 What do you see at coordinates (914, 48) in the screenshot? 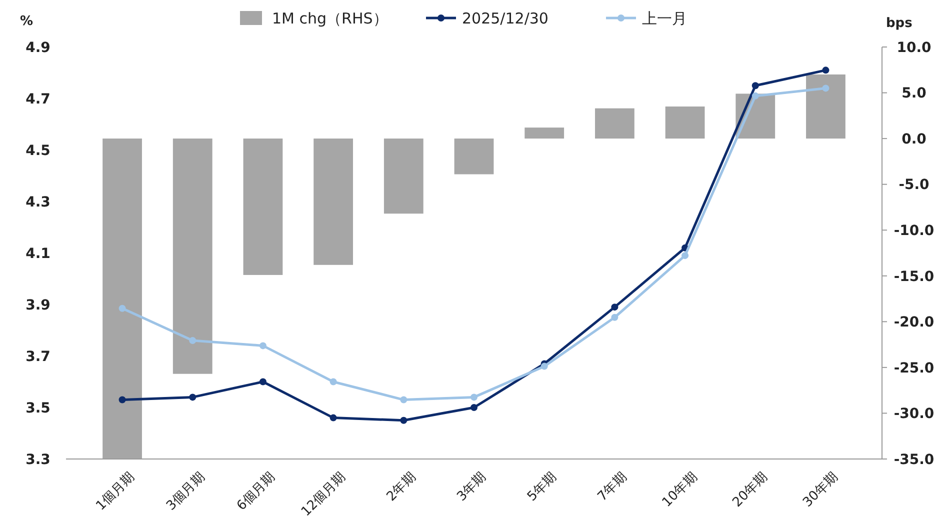
I see `y2-tick-label: 10.0` at bounding box center [914, 48].